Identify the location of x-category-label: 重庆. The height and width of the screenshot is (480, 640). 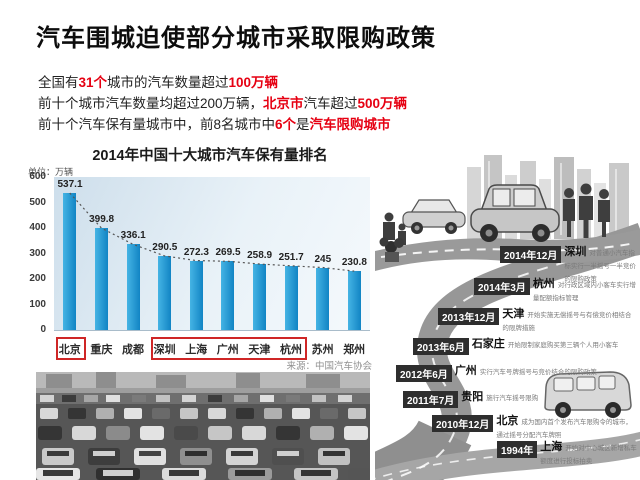
(101, 350).